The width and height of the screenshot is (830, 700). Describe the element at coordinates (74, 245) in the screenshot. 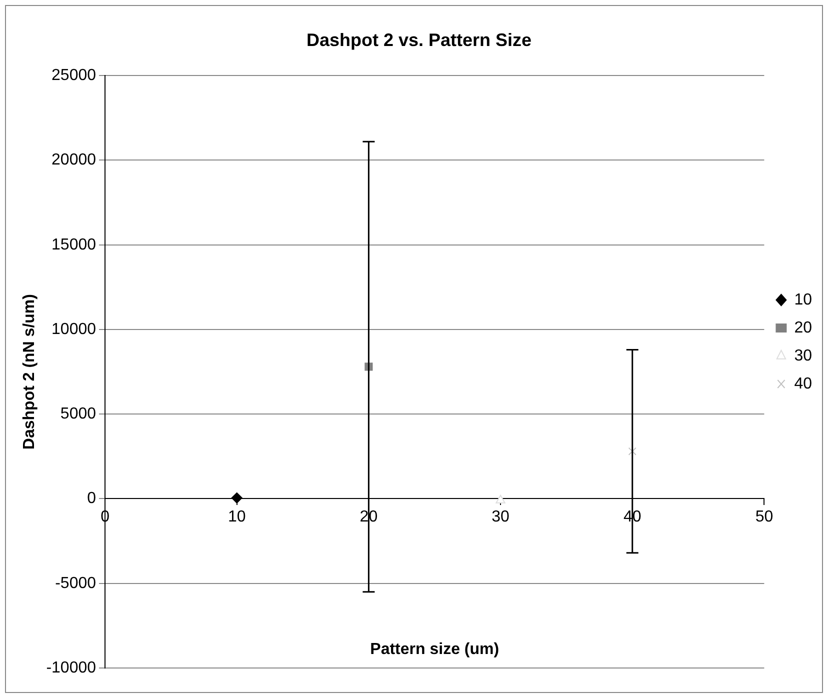

I see `y-tick-label: 15000` at that location.